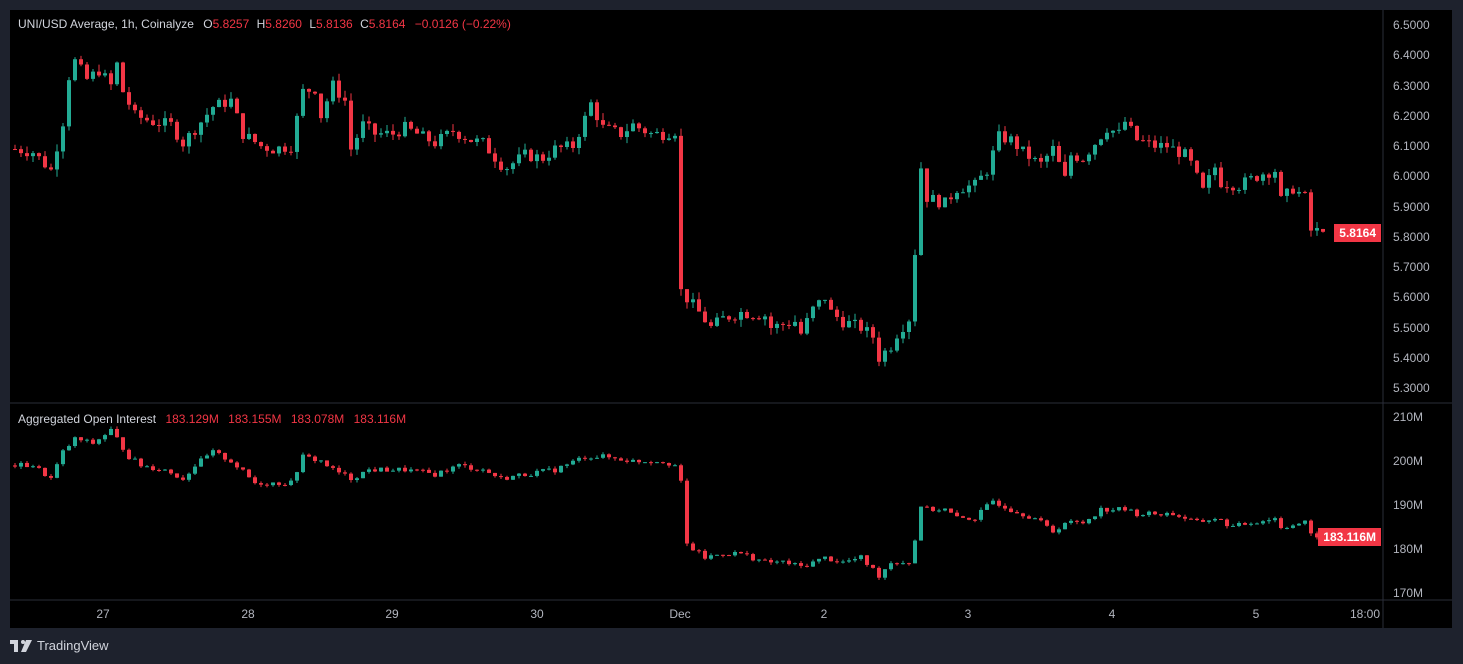  Describe the element at coordinates (968, 614) in the screenshot. I see `time-tick-label: 3` at that location.